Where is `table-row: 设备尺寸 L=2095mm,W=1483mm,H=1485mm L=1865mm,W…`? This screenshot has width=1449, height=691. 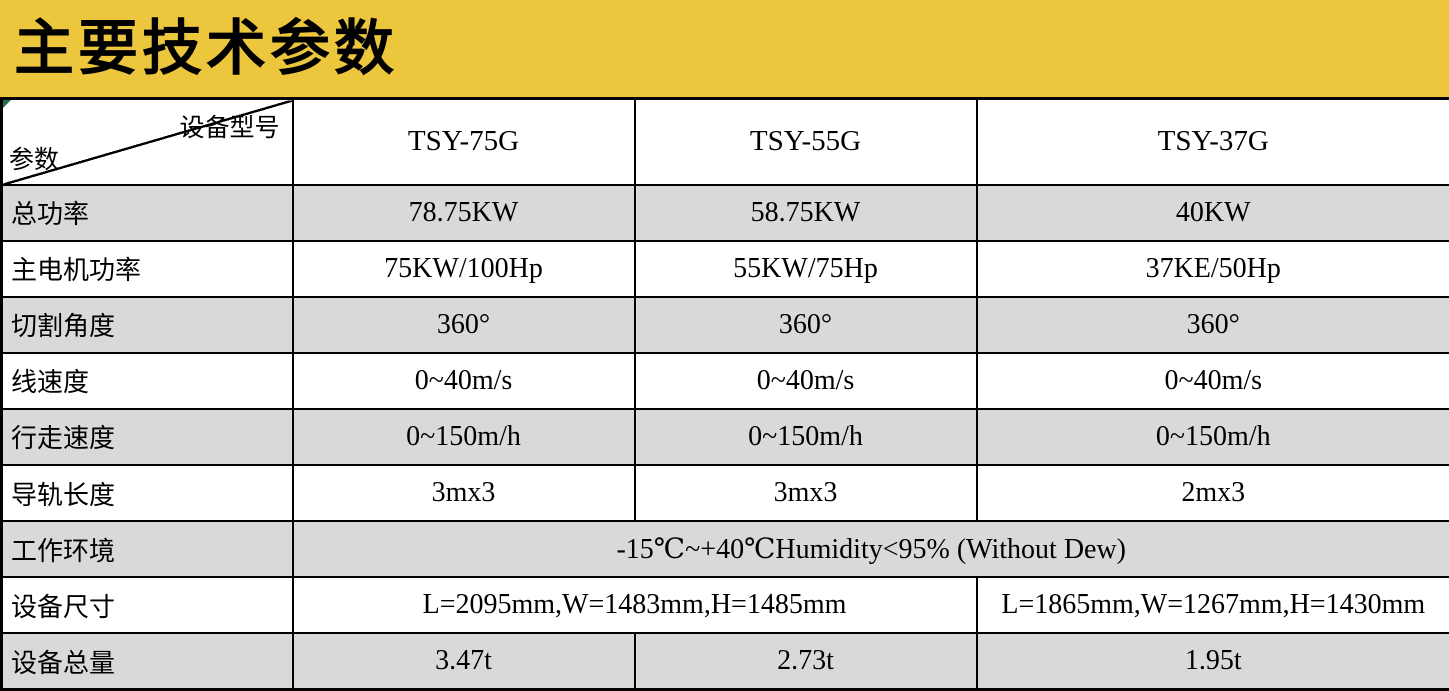
table-row: 设备尺寸 L=2095mm,W=1483mm,H=1485mm L=1865mm,W… is located at coordinates (724, 605).